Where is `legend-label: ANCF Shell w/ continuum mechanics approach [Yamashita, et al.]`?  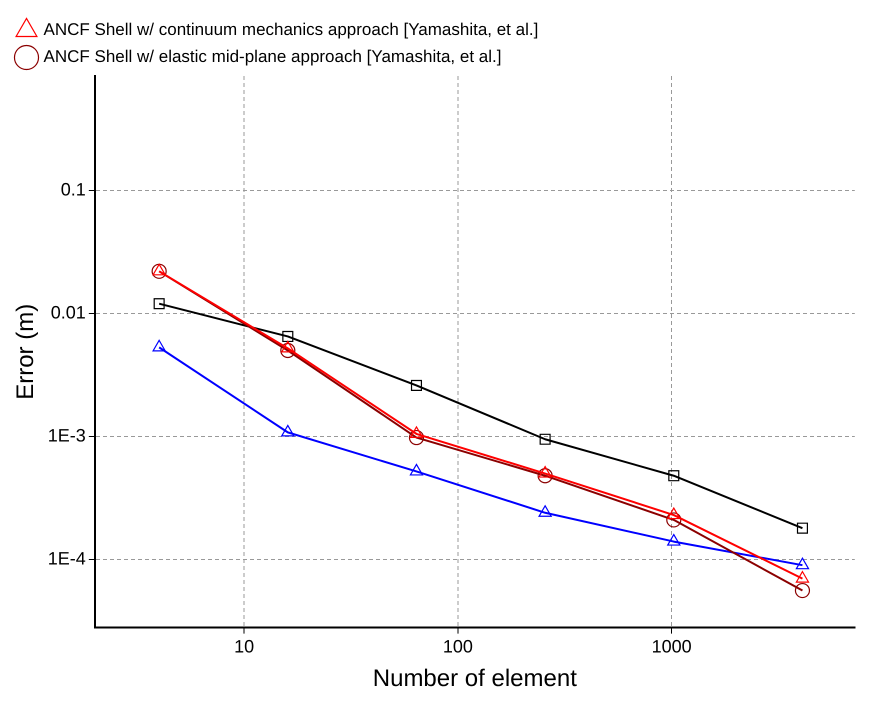
legend-label: ANCF Shell w/ continuum mechanics approach [Yamashita, et al.] is located at coordinates (291, 30).